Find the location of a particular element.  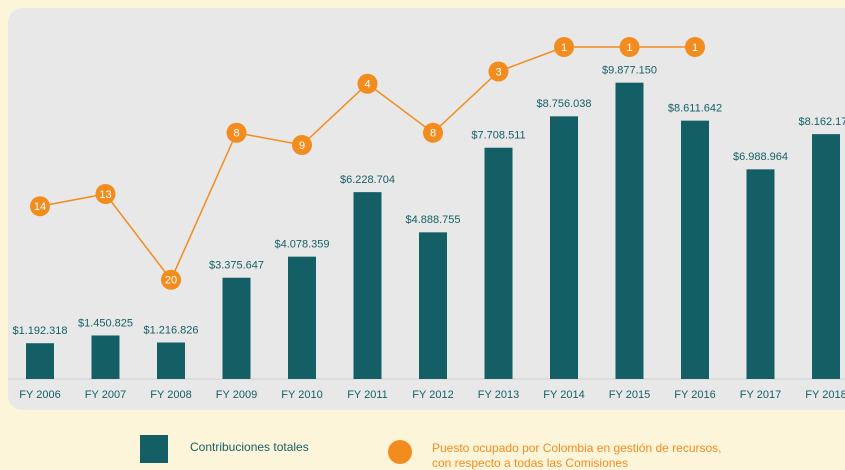

x-tick-label: FY 2018 is located at coordinates (825, 395).